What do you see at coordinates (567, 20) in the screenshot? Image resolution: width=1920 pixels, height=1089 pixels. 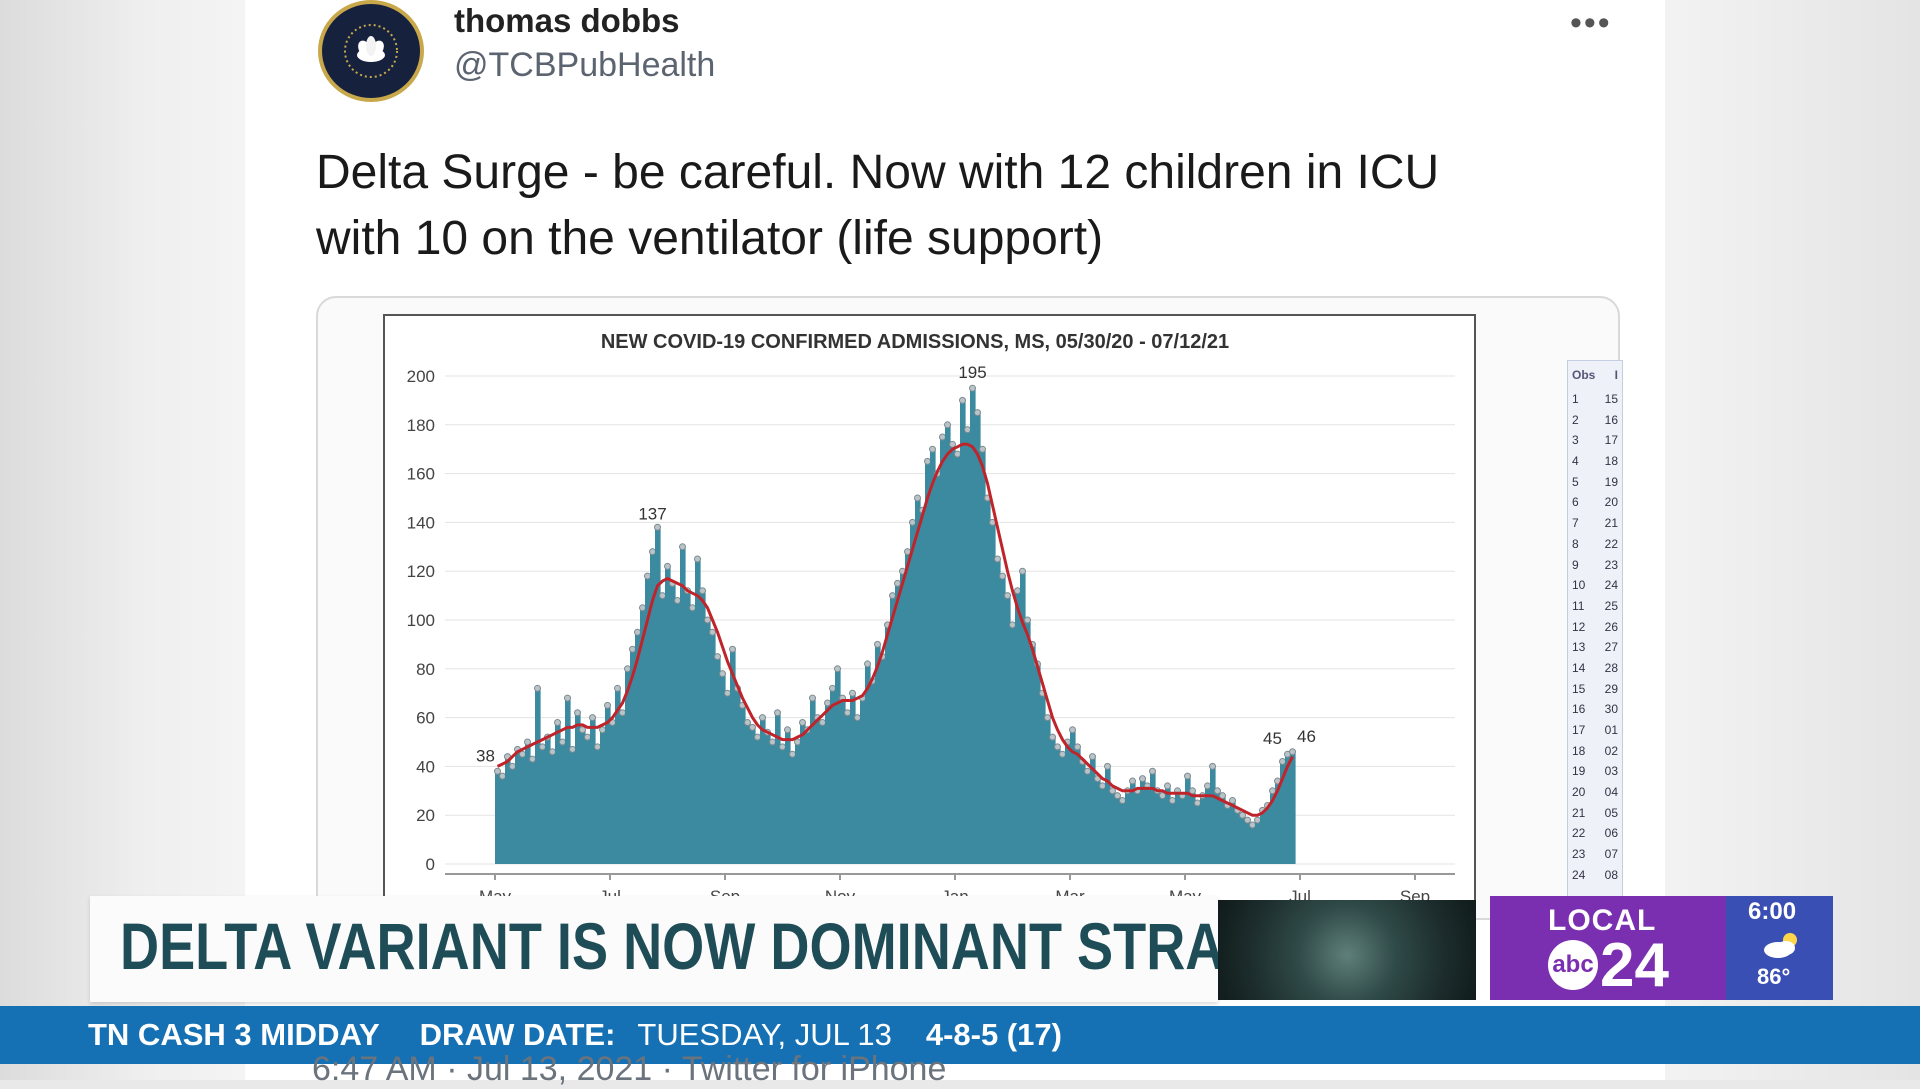 I see `author-name: thomas dobbs` at bounding box center [567, 20].